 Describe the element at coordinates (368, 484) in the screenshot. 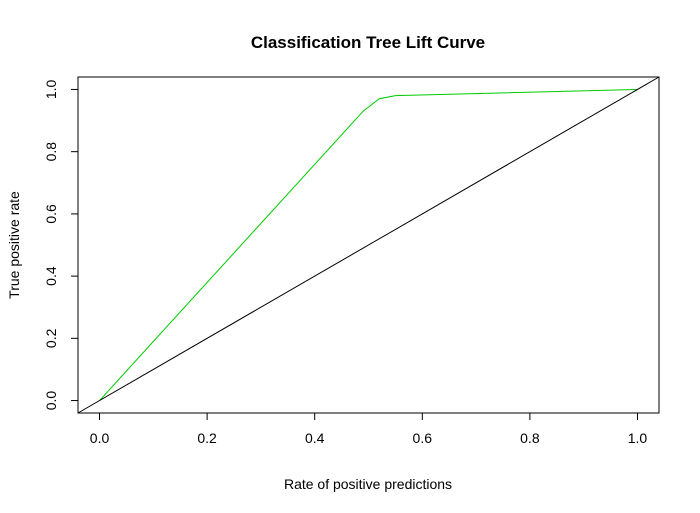

I see `x-axis-label: Rate of positive predictions` at that location.